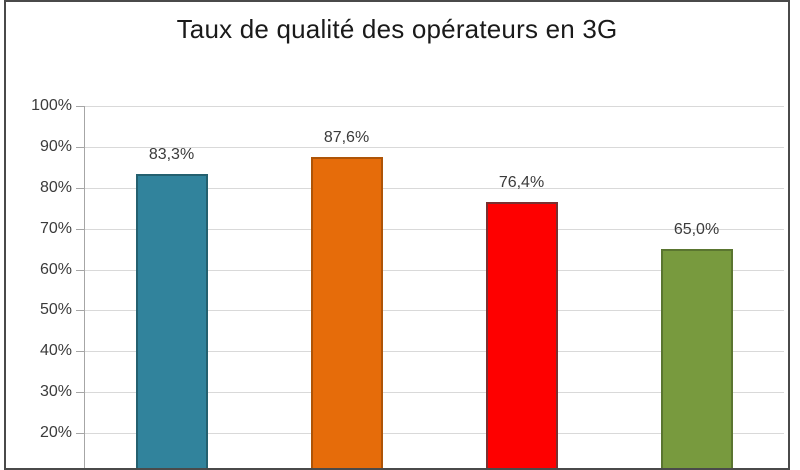 Image resolution: width=800 pixels, height=470 pixels. Describe the element at coordinates (434, 352) in the screenshot. I see `gridline-40%` at that location.